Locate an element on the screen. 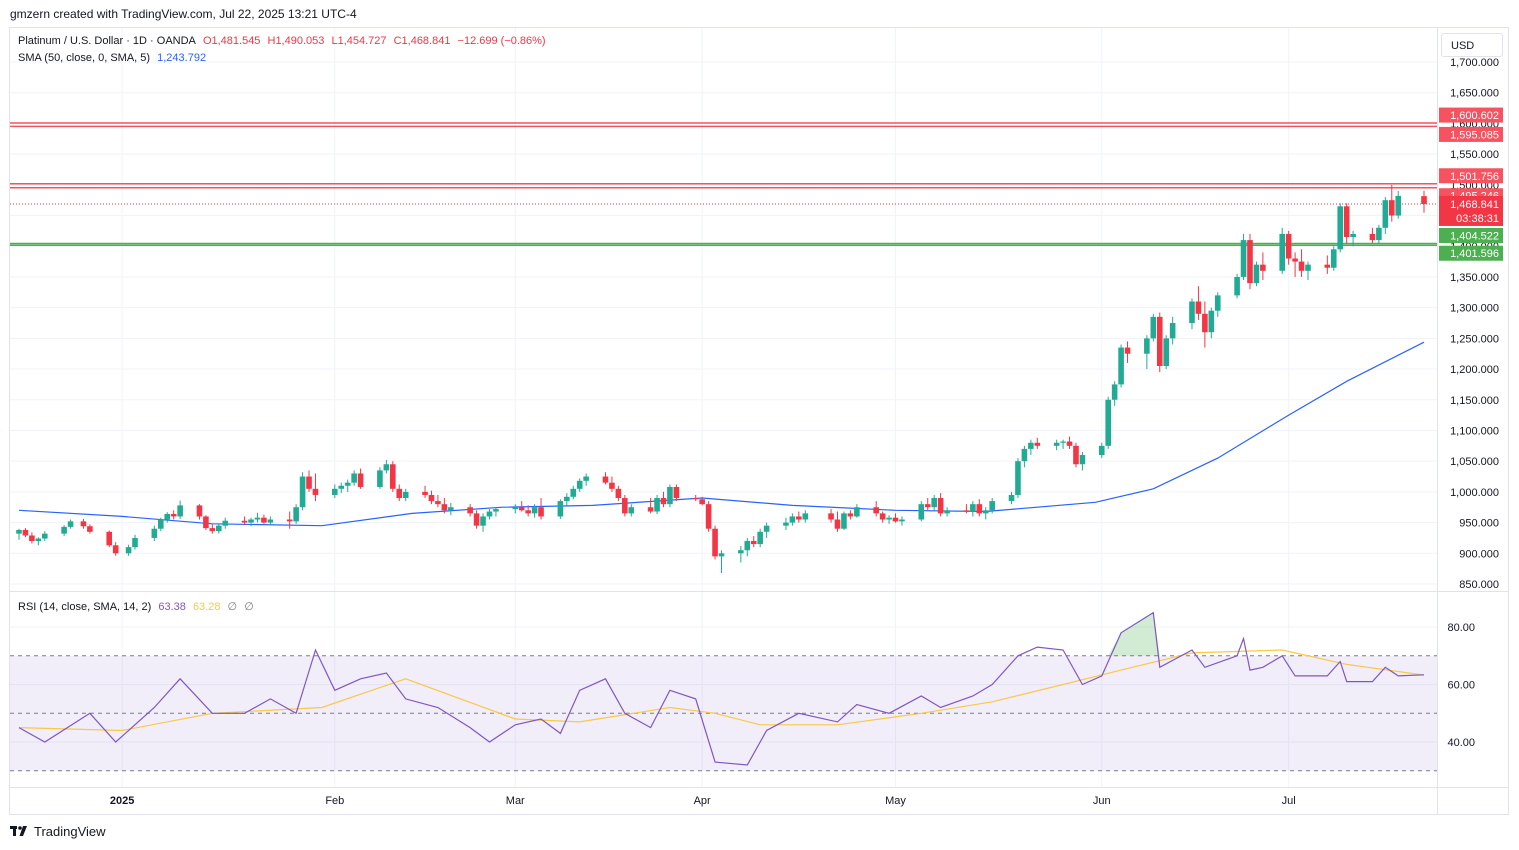  level-price-tag: 1,501.756 is located at coordinates (1471, 176).